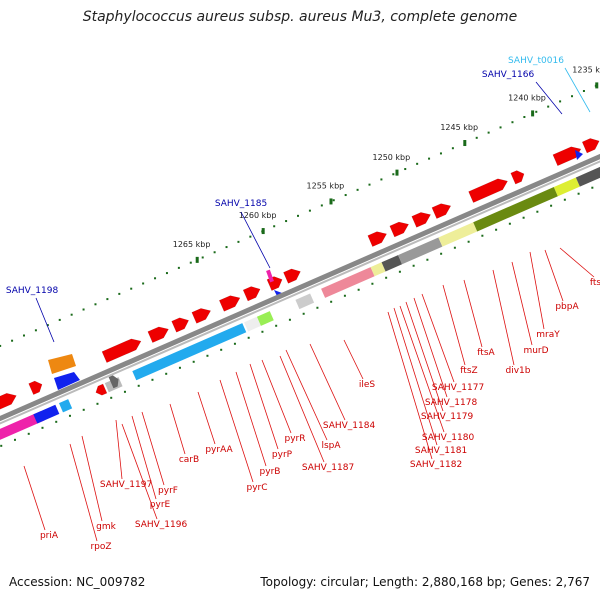 Image resolution: width=600 pixels, height=600 pixels. What do you see at coordinates (548, 335) in the screenshot?
I see `gene-label: mraY` at bounding box center [548, 335].